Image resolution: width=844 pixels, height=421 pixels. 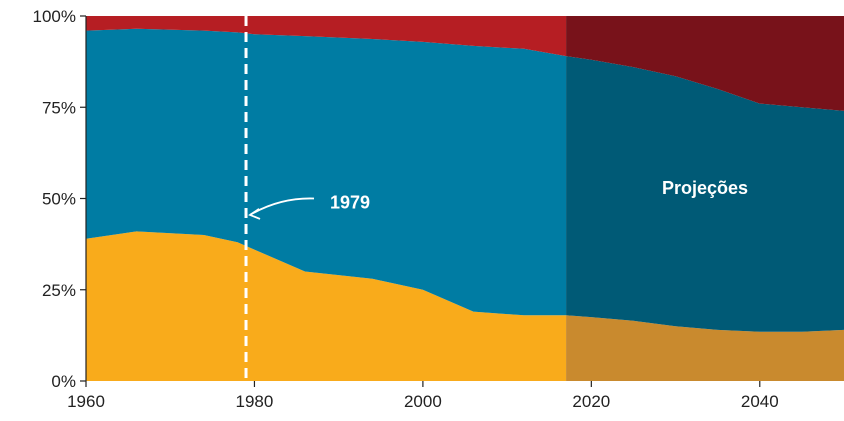 What do you see at coordinates (59, 199) in the screenshot?
I see `y-tick-label: 50%` at bounding box center [59, 199].